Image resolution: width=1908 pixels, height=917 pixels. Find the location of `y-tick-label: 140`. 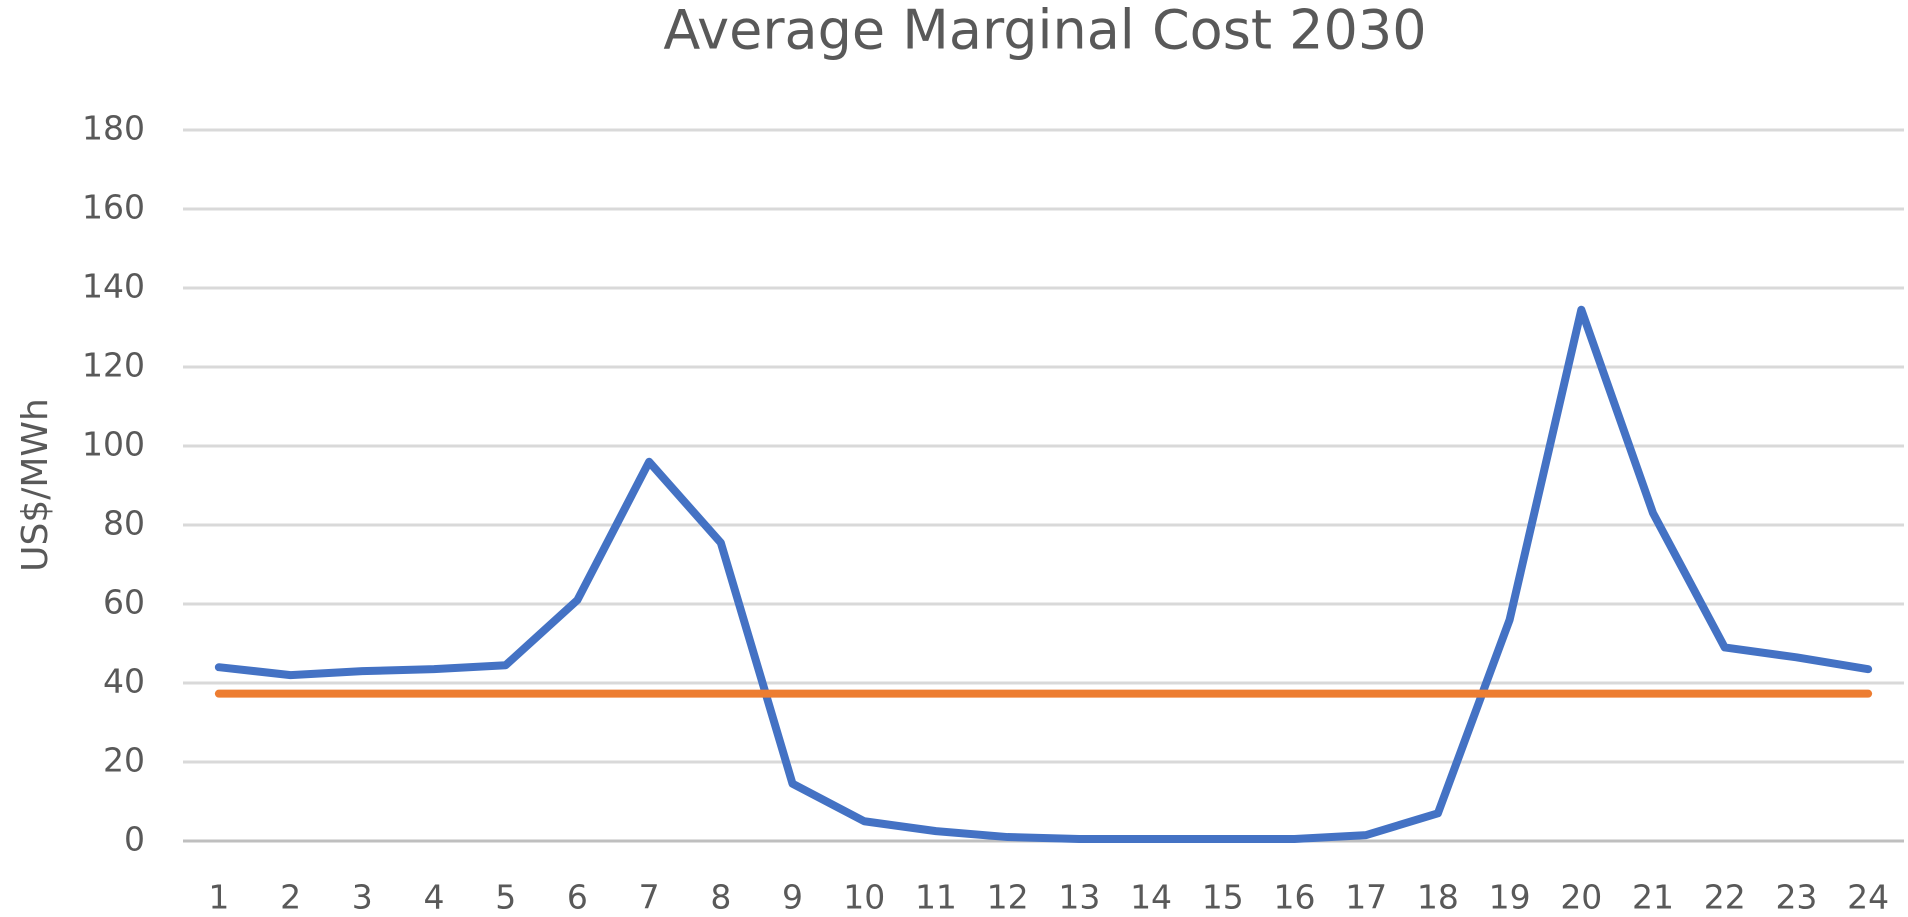

y-tick-label: 140 is located at coordinates (113, 286).